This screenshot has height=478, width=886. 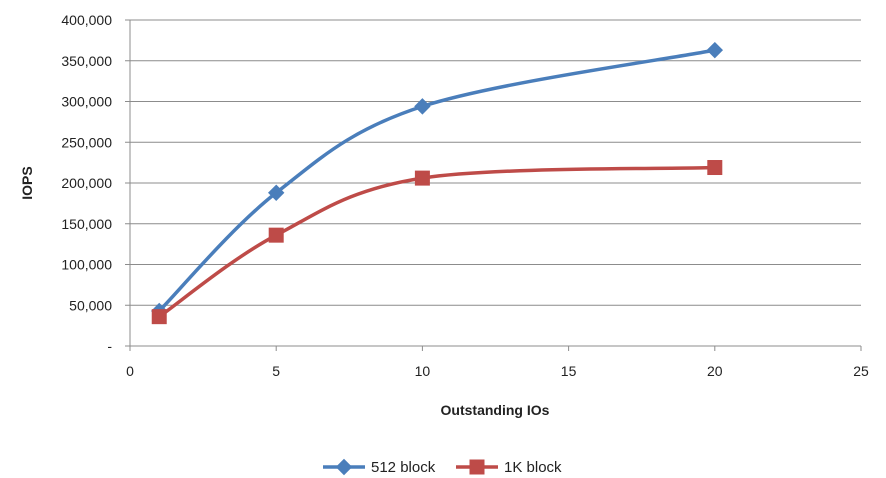 What do you see at coordinates (423, 371) in the screenshot?
I see `x-tick-label: 10` at bounding box center [423, 371].